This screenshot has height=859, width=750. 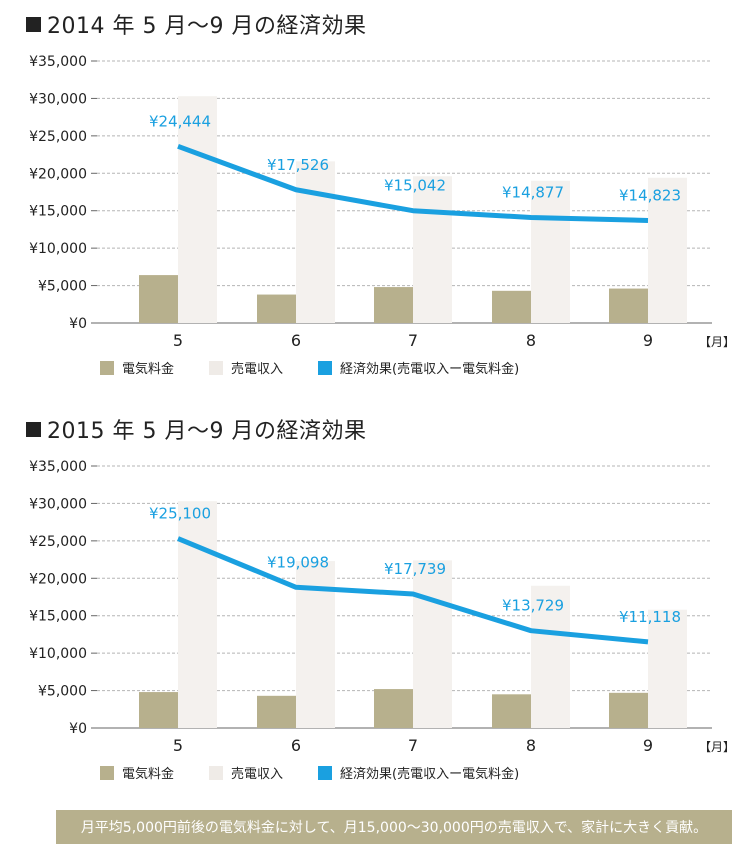 What do you see at coordinates (180, 121) in the screenshot?
I see `data-label: ¥24,444` at bounding box center [180, 121].